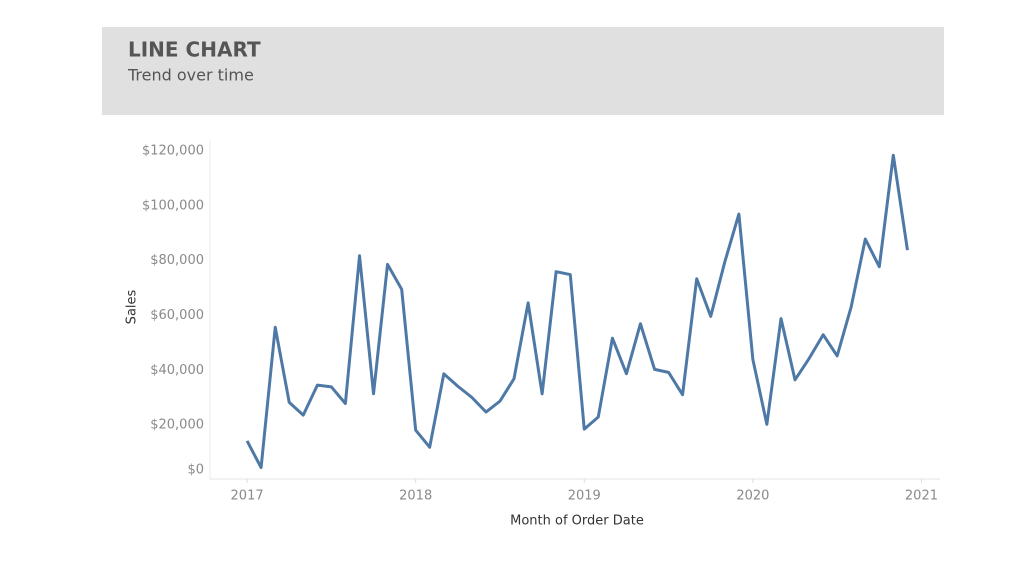 The width and height of the screenshot is (1024, 580). I want to click on x-tick-label: 2021, so click(921, 496).